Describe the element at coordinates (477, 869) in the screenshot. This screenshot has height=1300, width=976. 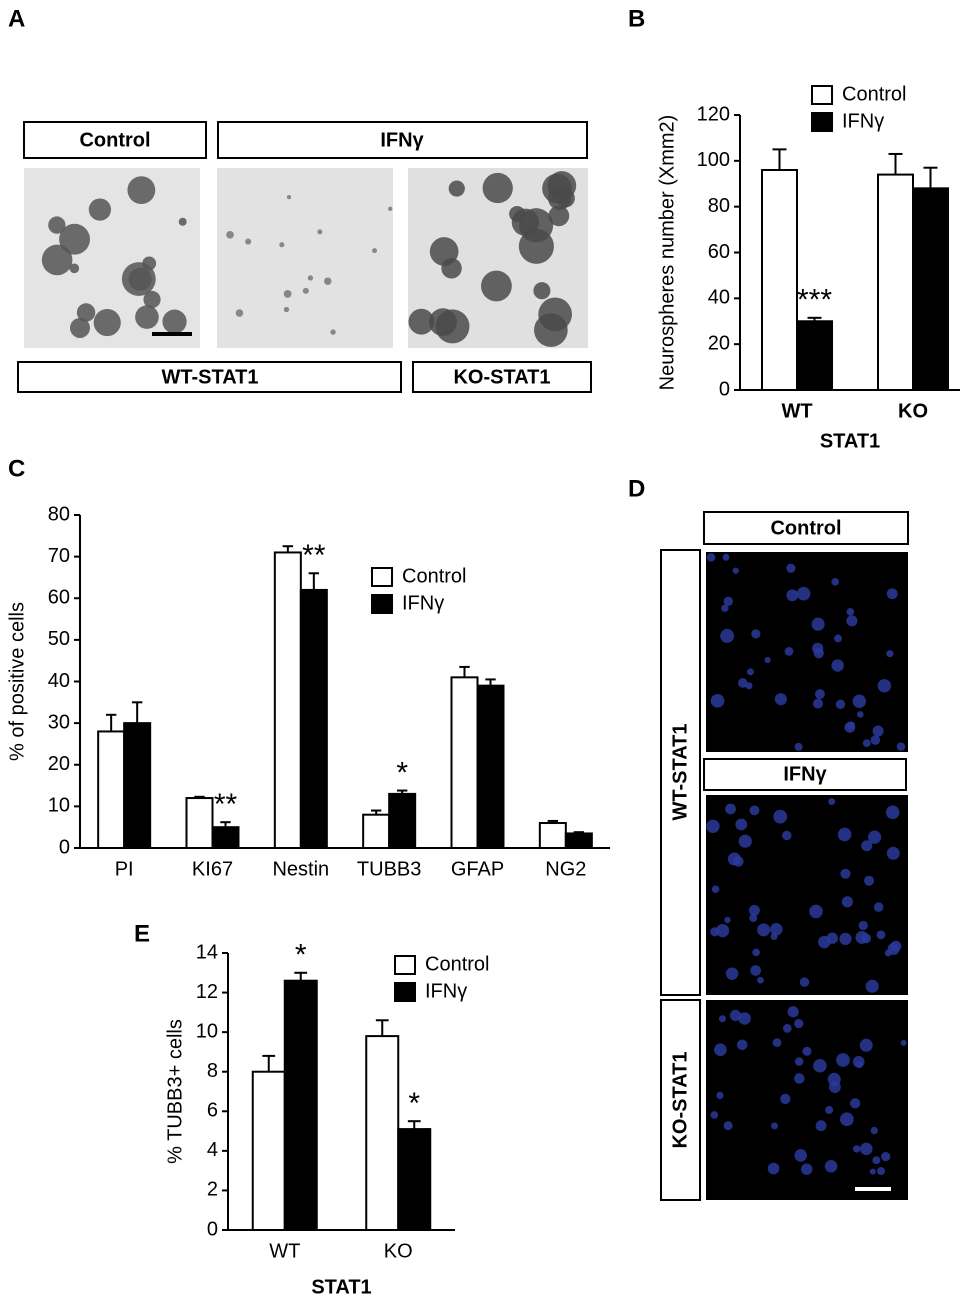
I see `x-tick-label: GFAP` at that location.